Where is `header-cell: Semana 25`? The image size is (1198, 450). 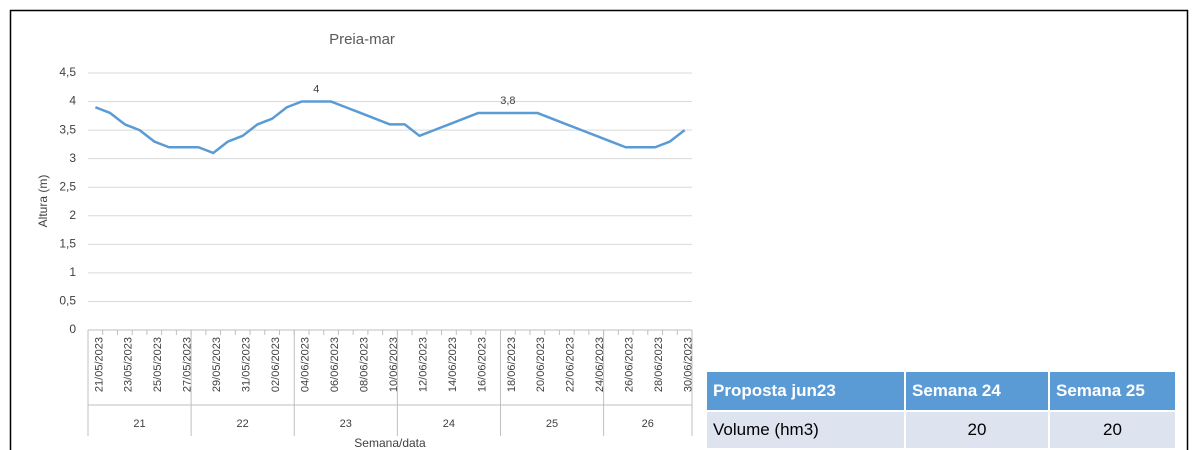 header-cell: Semana 25 is located at coordinates (1112, 391).